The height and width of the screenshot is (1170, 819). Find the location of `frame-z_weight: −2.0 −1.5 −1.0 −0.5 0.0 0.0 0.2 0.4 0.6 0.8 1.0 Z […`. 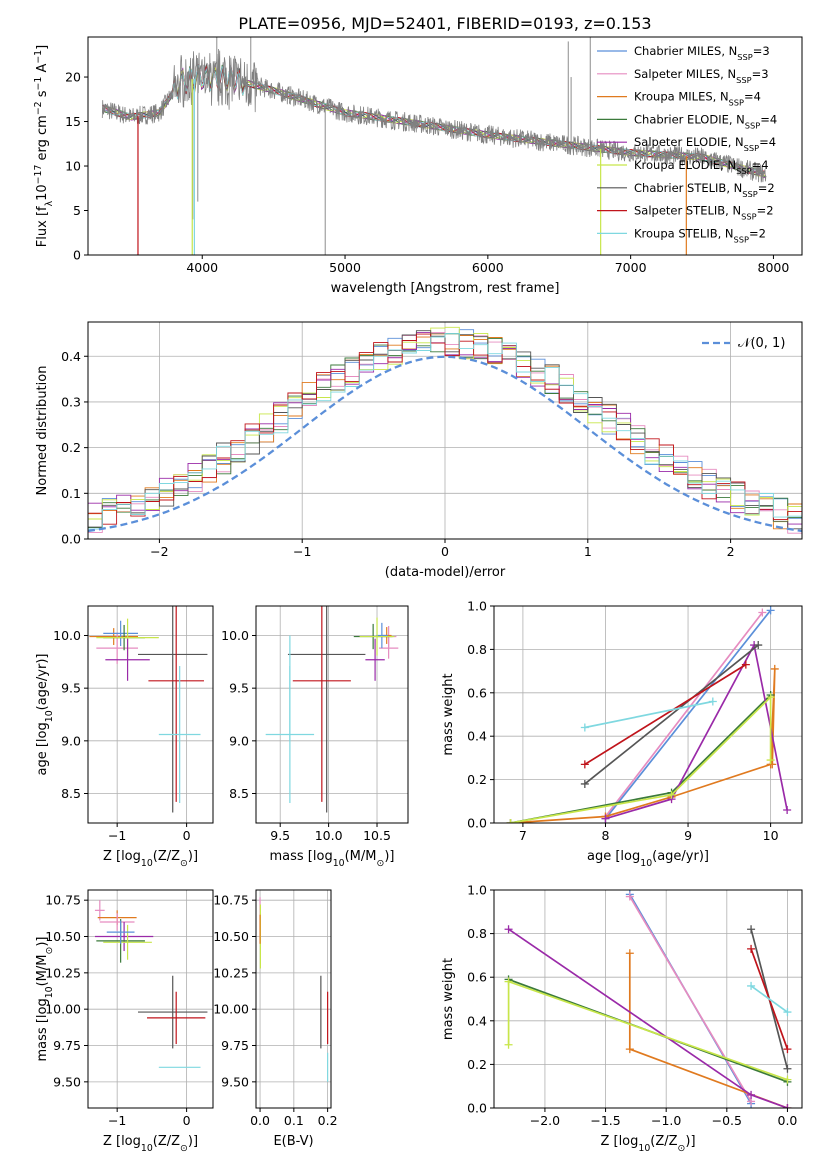

frame-z_weight: −2.0 −1.5 −1.0 −0.5 0.0 0.0 0.2 0.4 0.6 0.8 1.0 Z [… is located at coordinates (622, 1018).